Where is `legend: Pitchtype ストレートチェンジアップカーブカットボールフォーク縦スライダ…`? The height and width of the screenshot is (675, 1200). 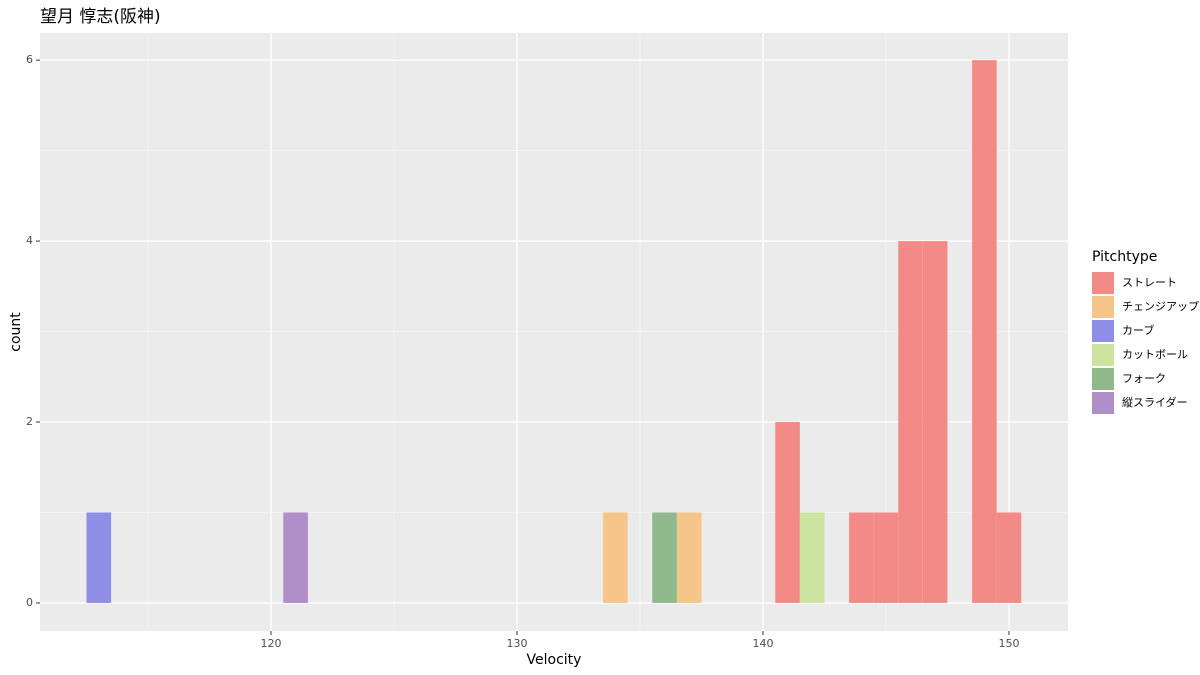
legend: Pitchtype ストレートチェンジアップカーブカットボールフォーク縦スライダ… is located at coordinates (1145, 331).